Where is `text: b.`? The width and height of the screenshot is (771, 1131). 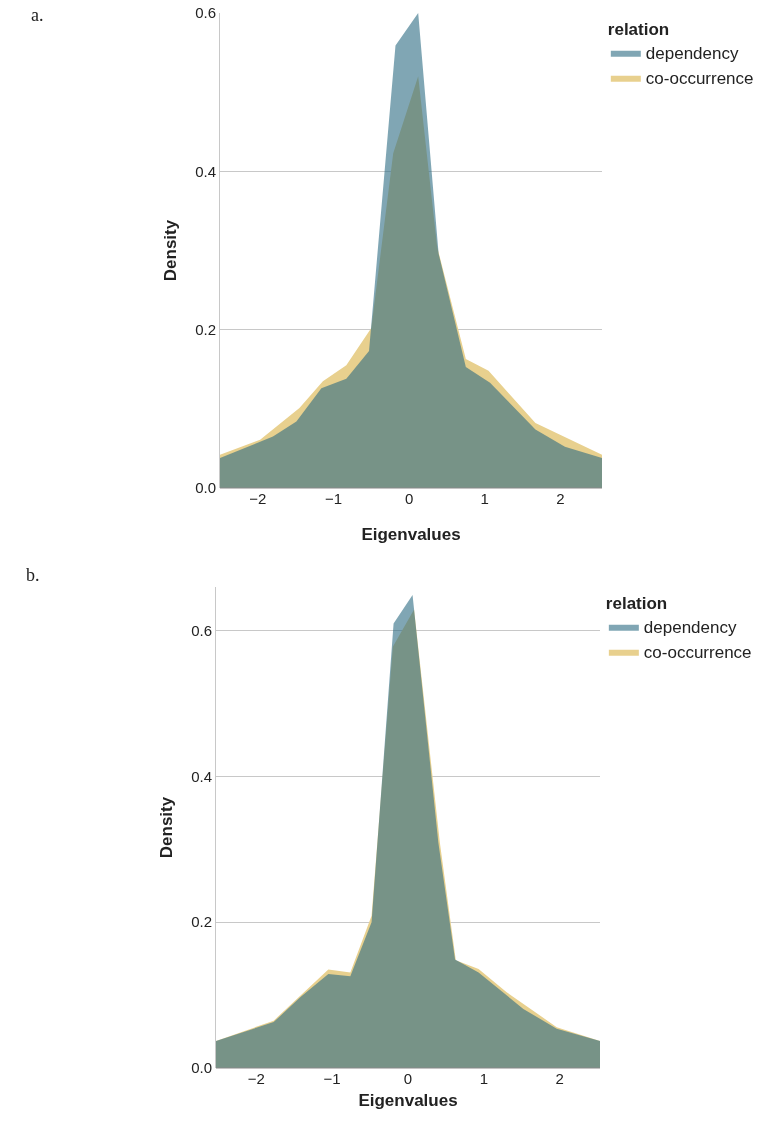
text: b. is located at coordinates (33, 575).